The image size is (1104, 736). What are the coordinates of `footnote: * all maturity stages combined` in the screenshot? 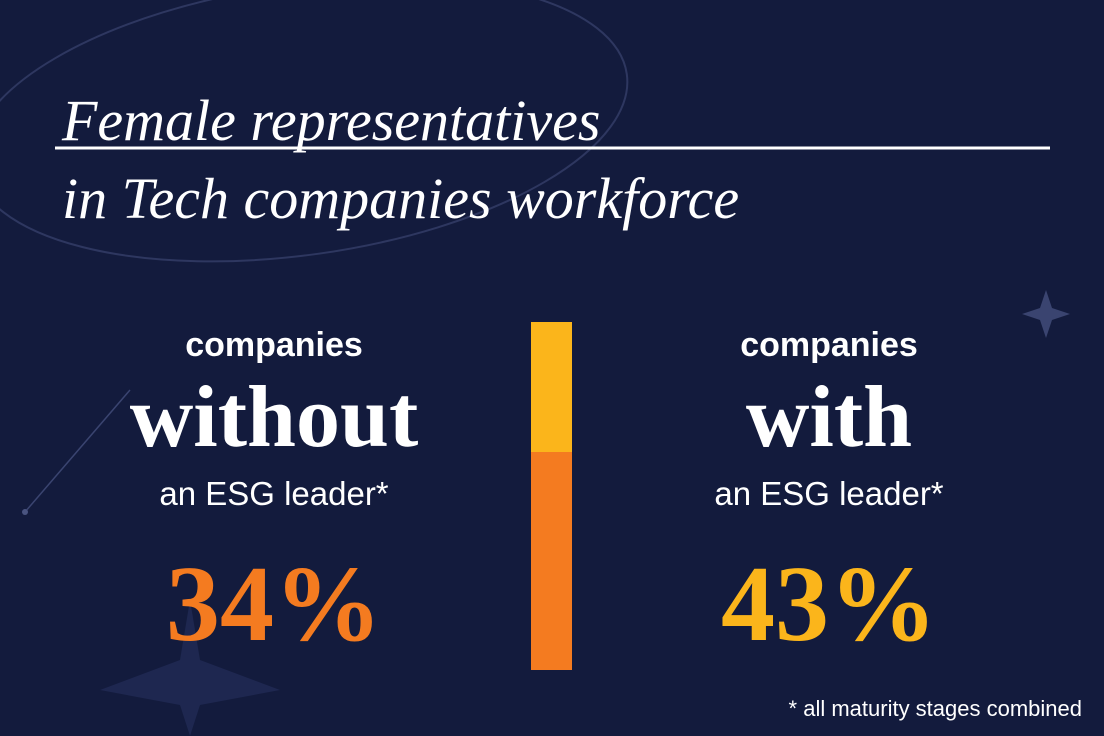 It's located at (935, 708).